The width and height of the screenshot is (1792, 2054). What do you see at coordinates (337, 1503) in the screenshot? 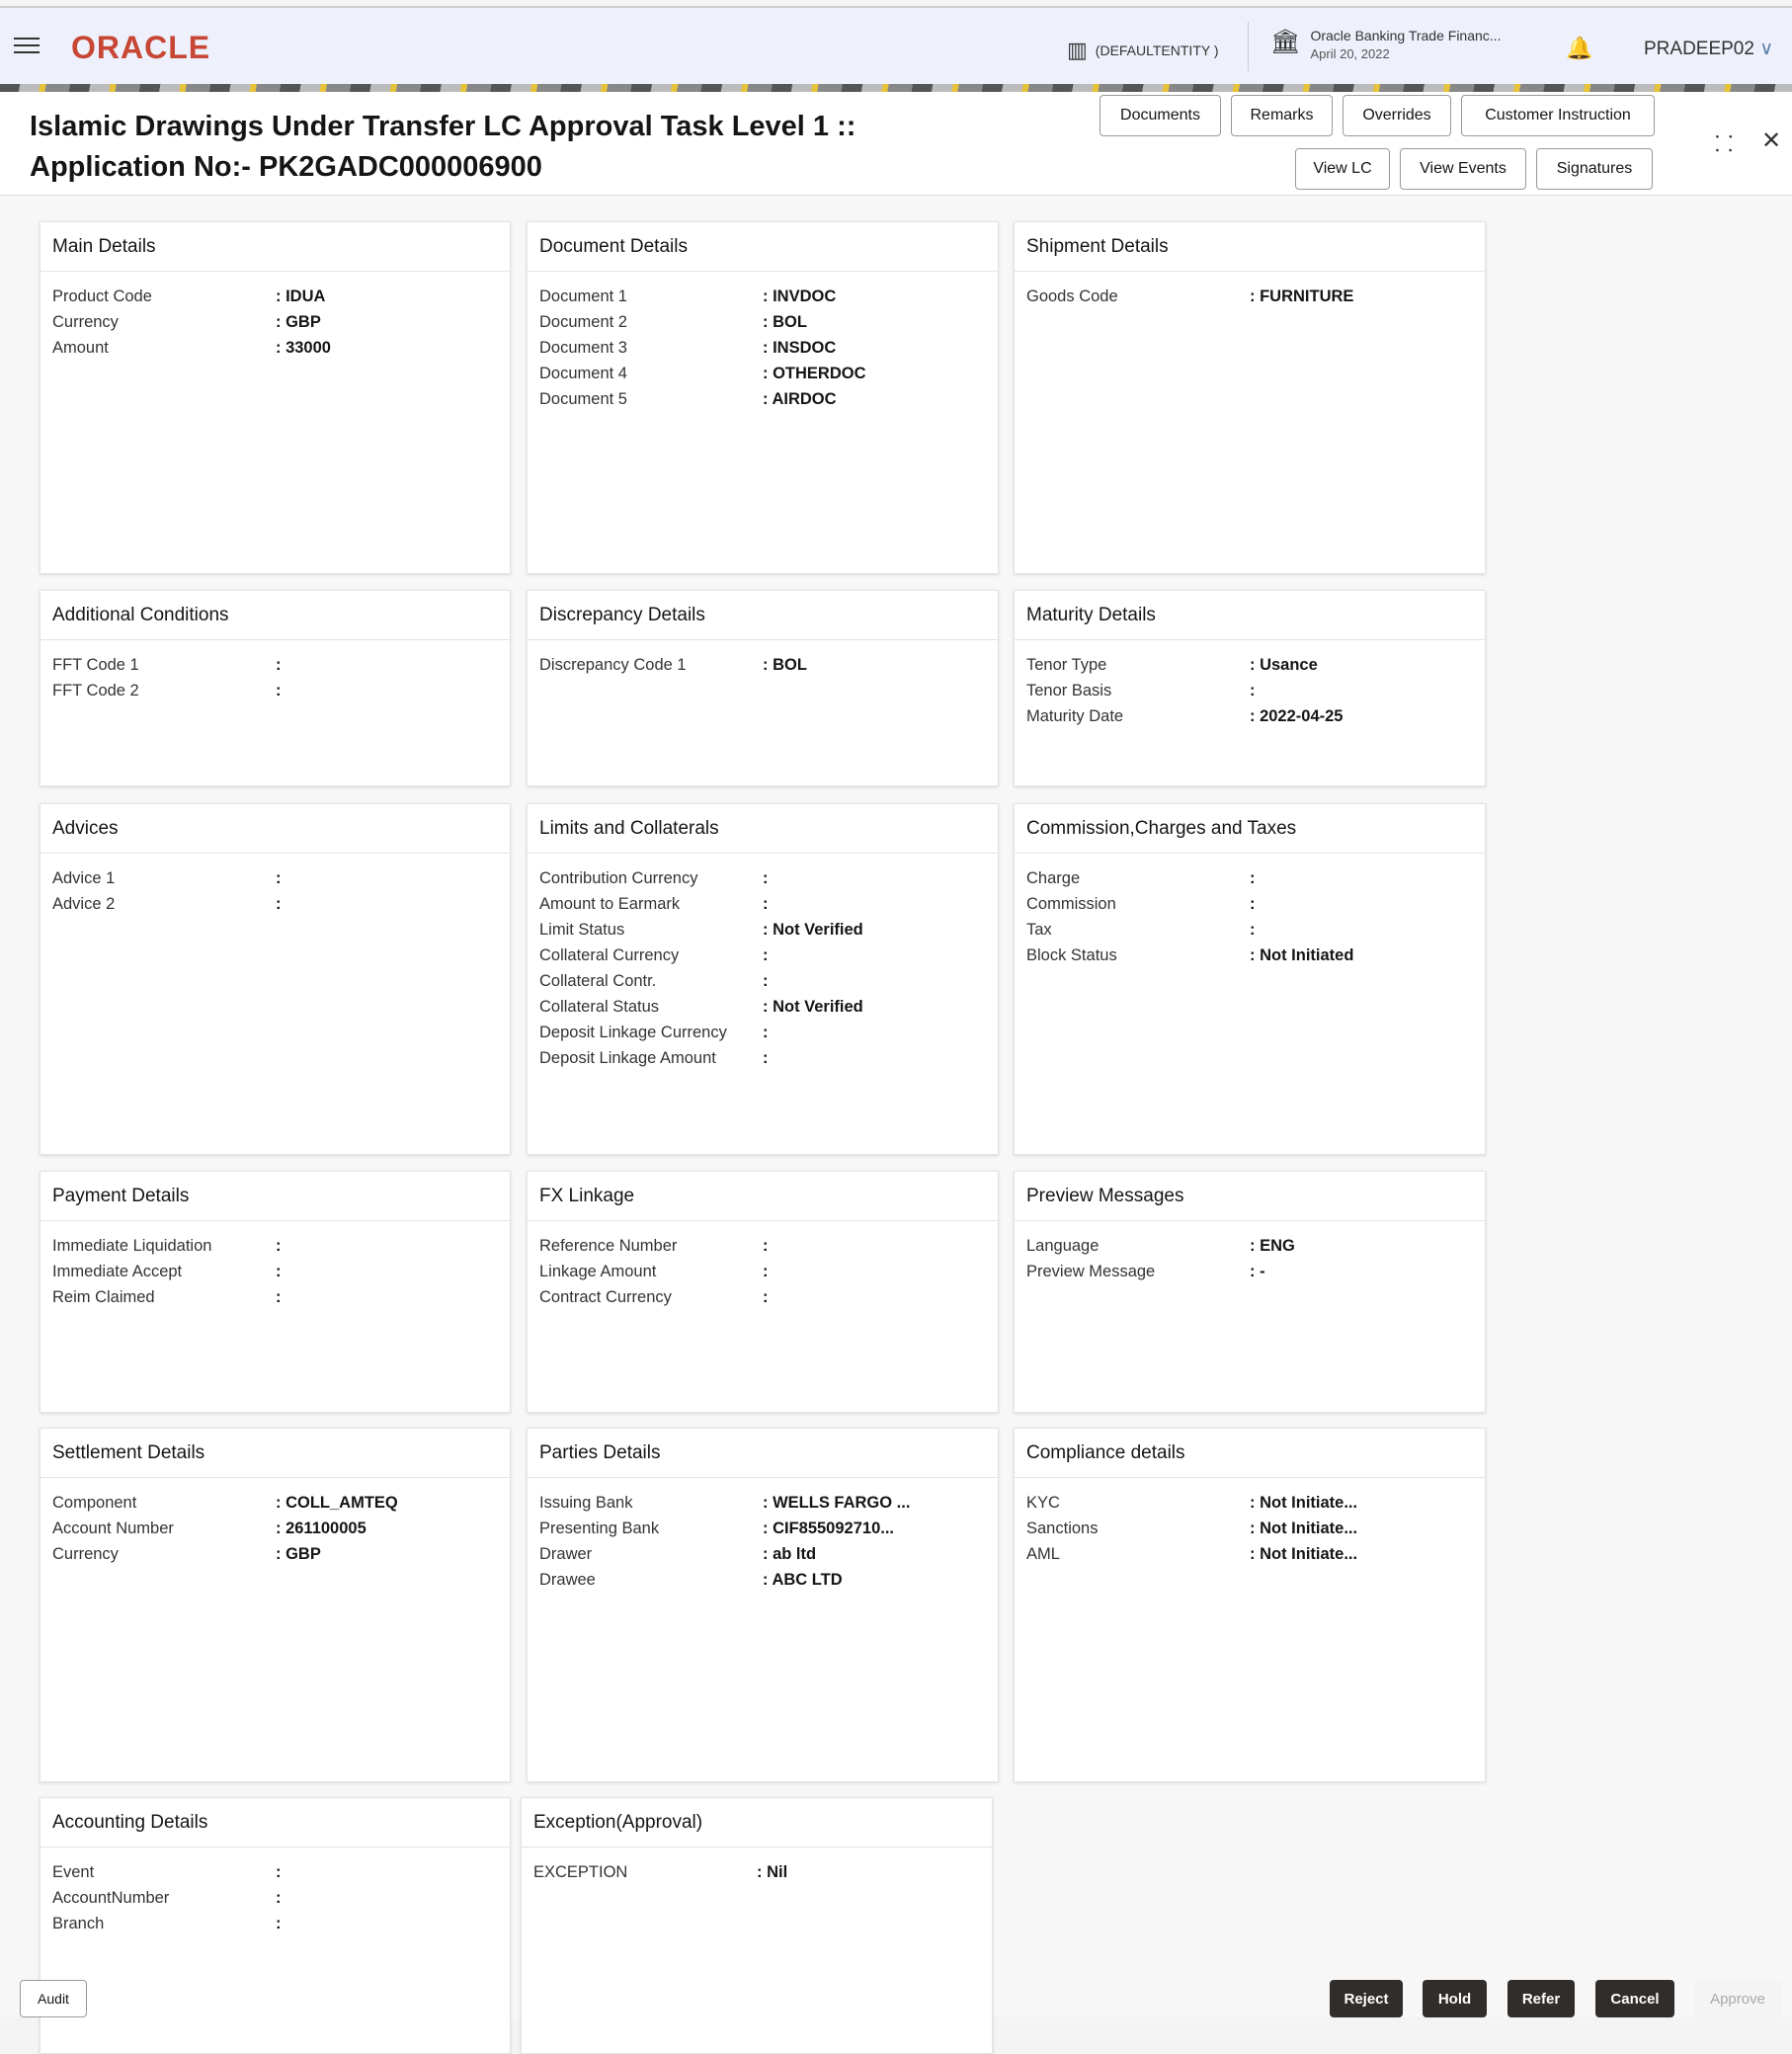
I see `field-value: : COLL_AMTEQ` at bounding box center [337, 1503].